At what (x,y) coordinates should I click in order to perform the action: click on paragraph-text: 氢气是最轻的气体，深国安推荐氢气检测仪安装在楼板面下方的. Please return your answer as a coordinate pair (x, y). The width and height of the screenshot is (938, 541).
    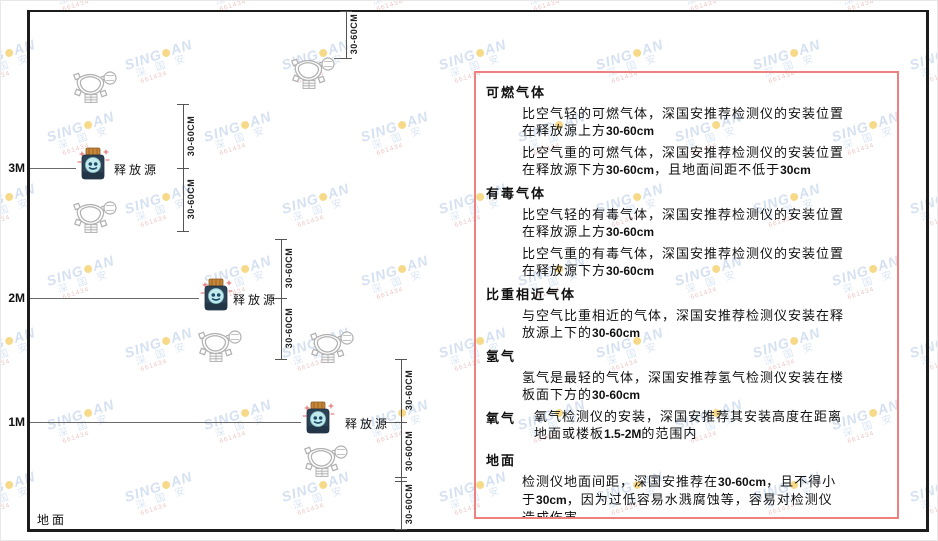
    Looking at the image, I should click on (683, 386).